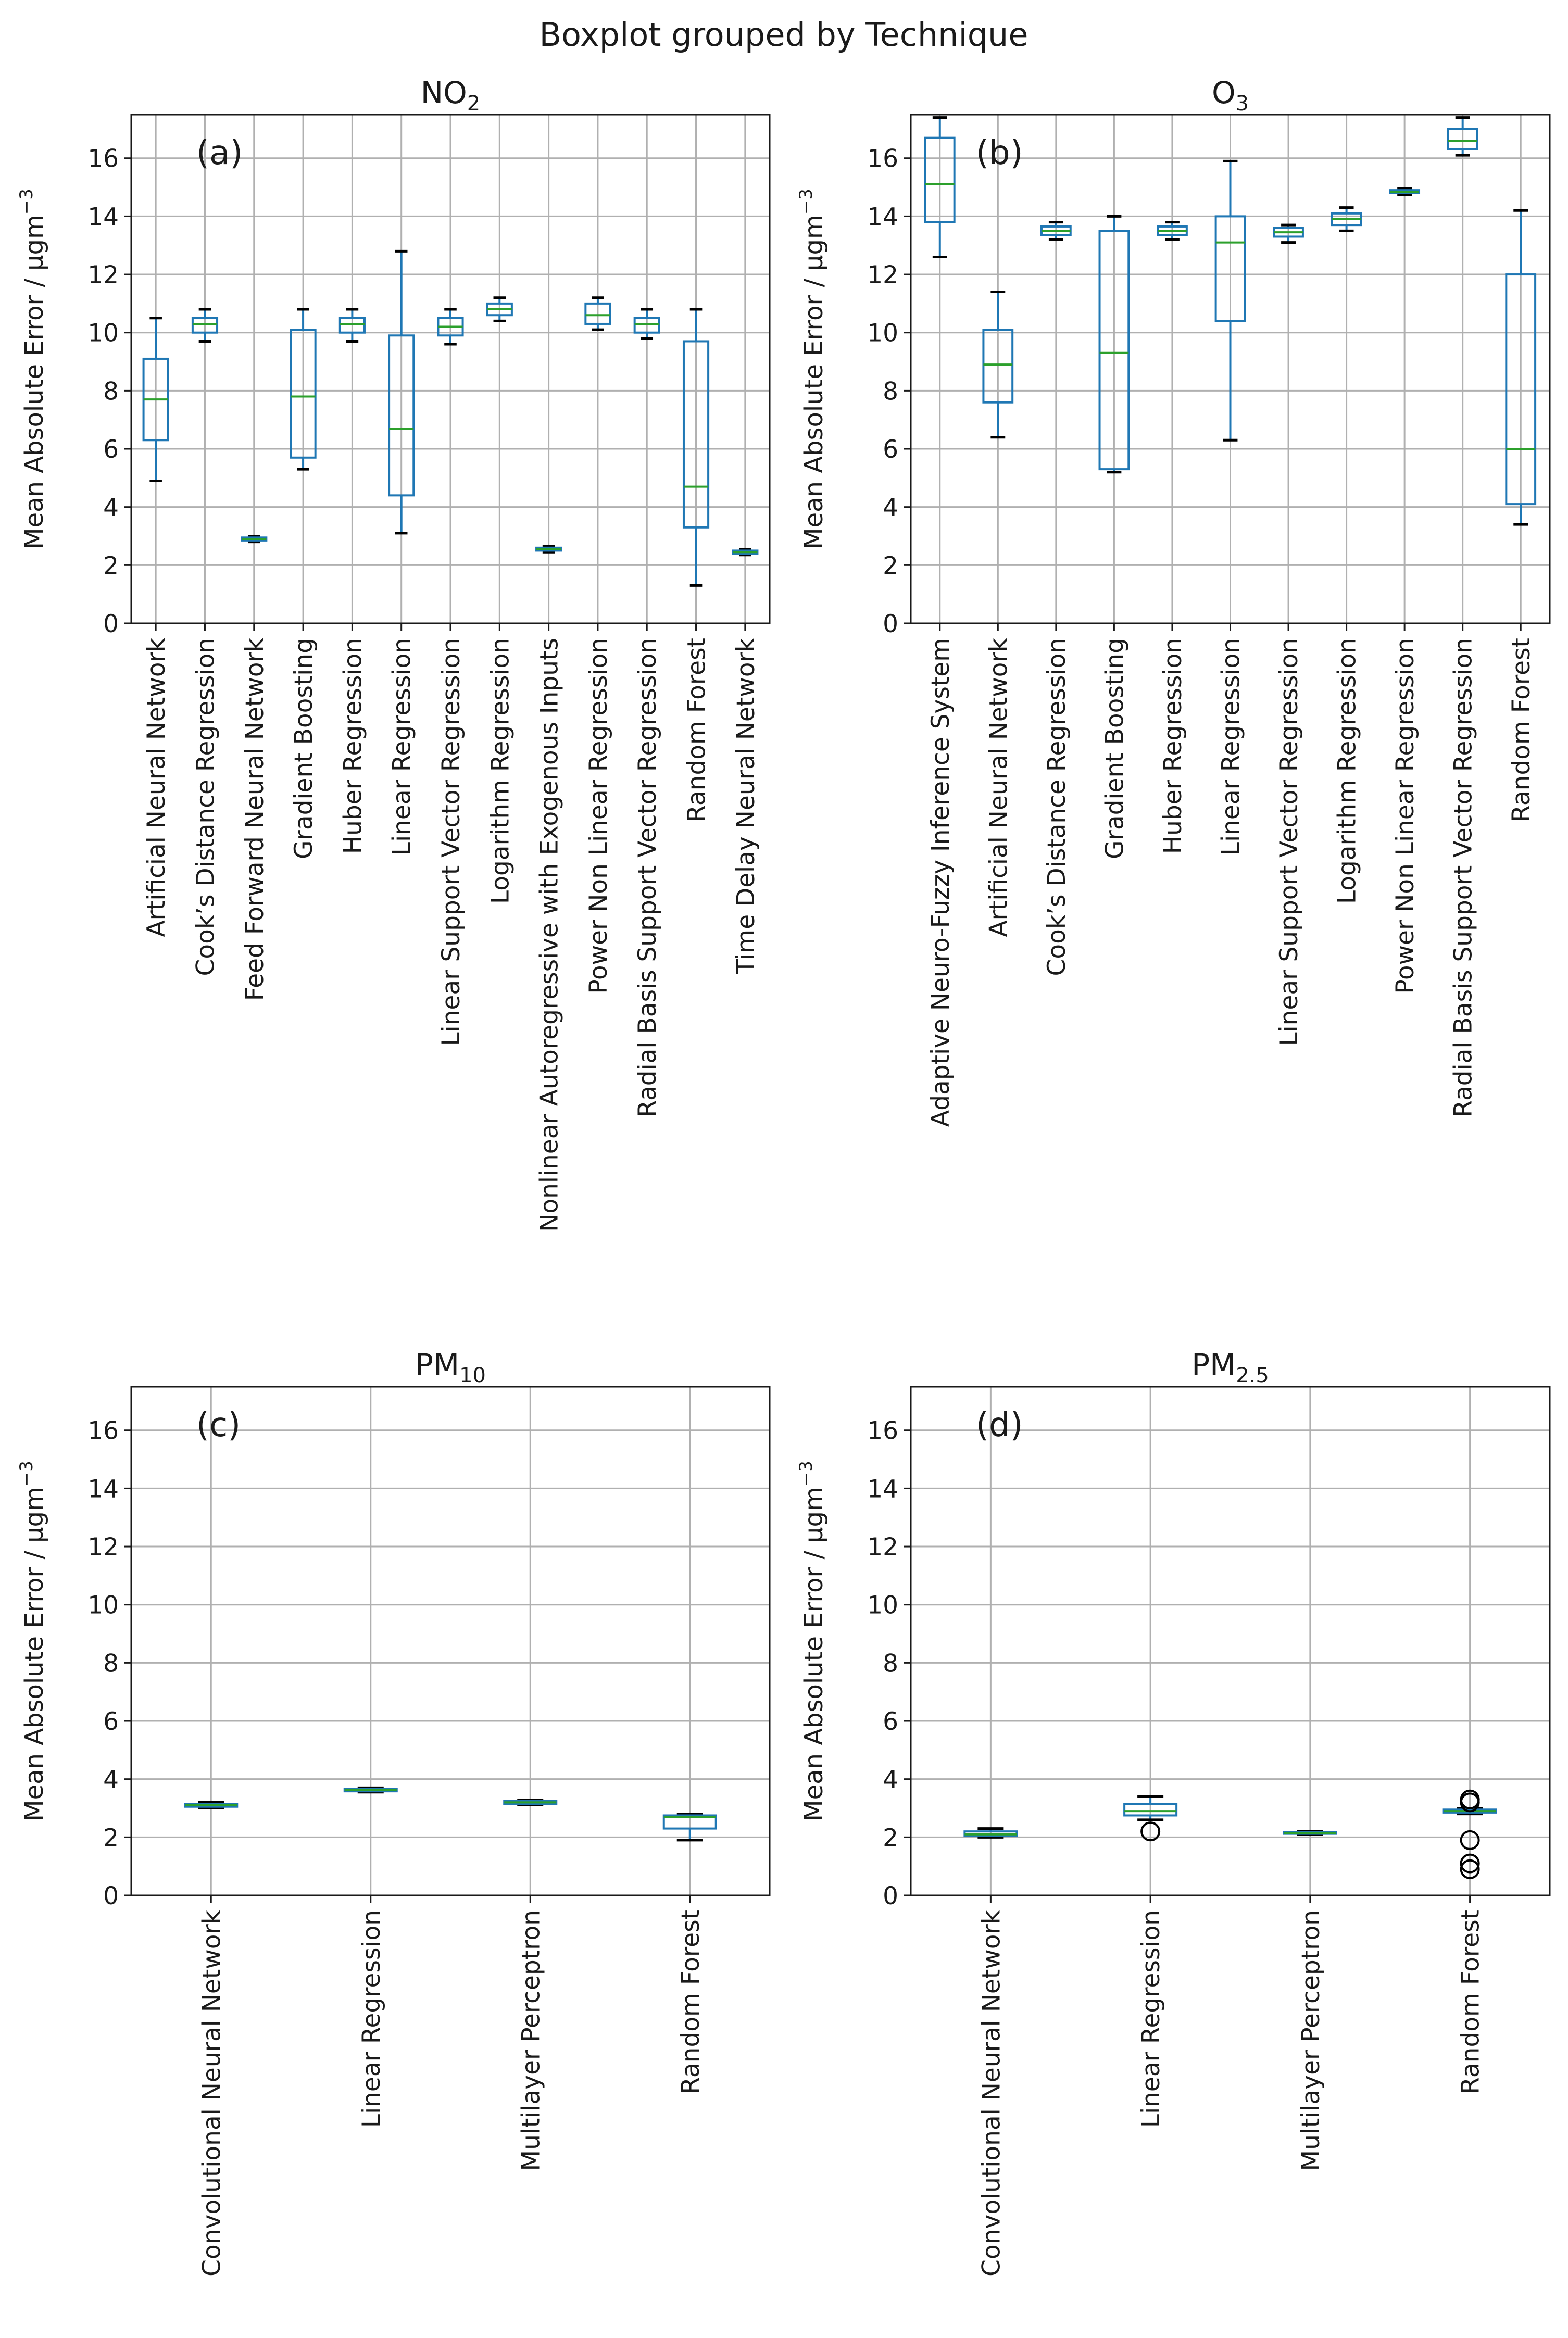 This screenshot has height=2338, width=1568. I want to click on ytick-label-b-3: 6, so click(890, 450).